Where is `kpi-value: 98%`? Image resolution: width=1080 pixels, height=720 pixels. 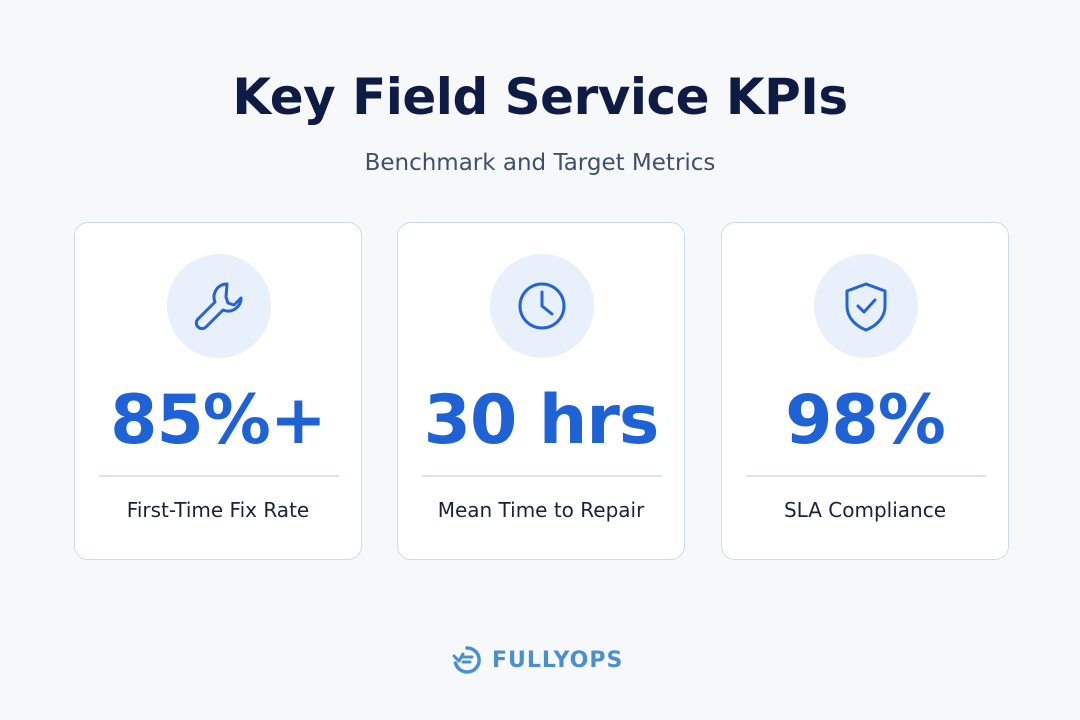 kpi-value: 98% is located at coordinates (865, 420).